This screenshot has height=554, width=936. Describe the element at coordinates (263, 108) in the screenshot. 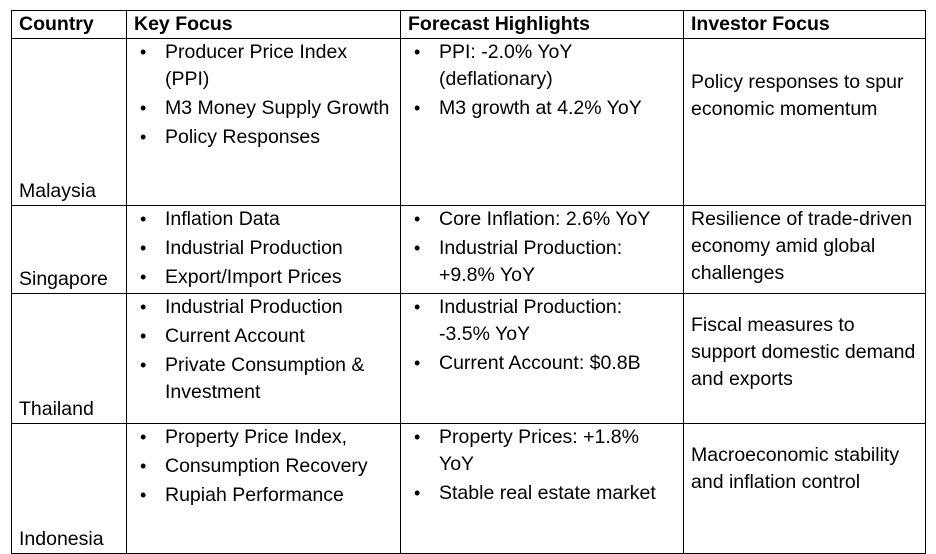

I see `list-item: M3 Money Supply Growth` at that location.